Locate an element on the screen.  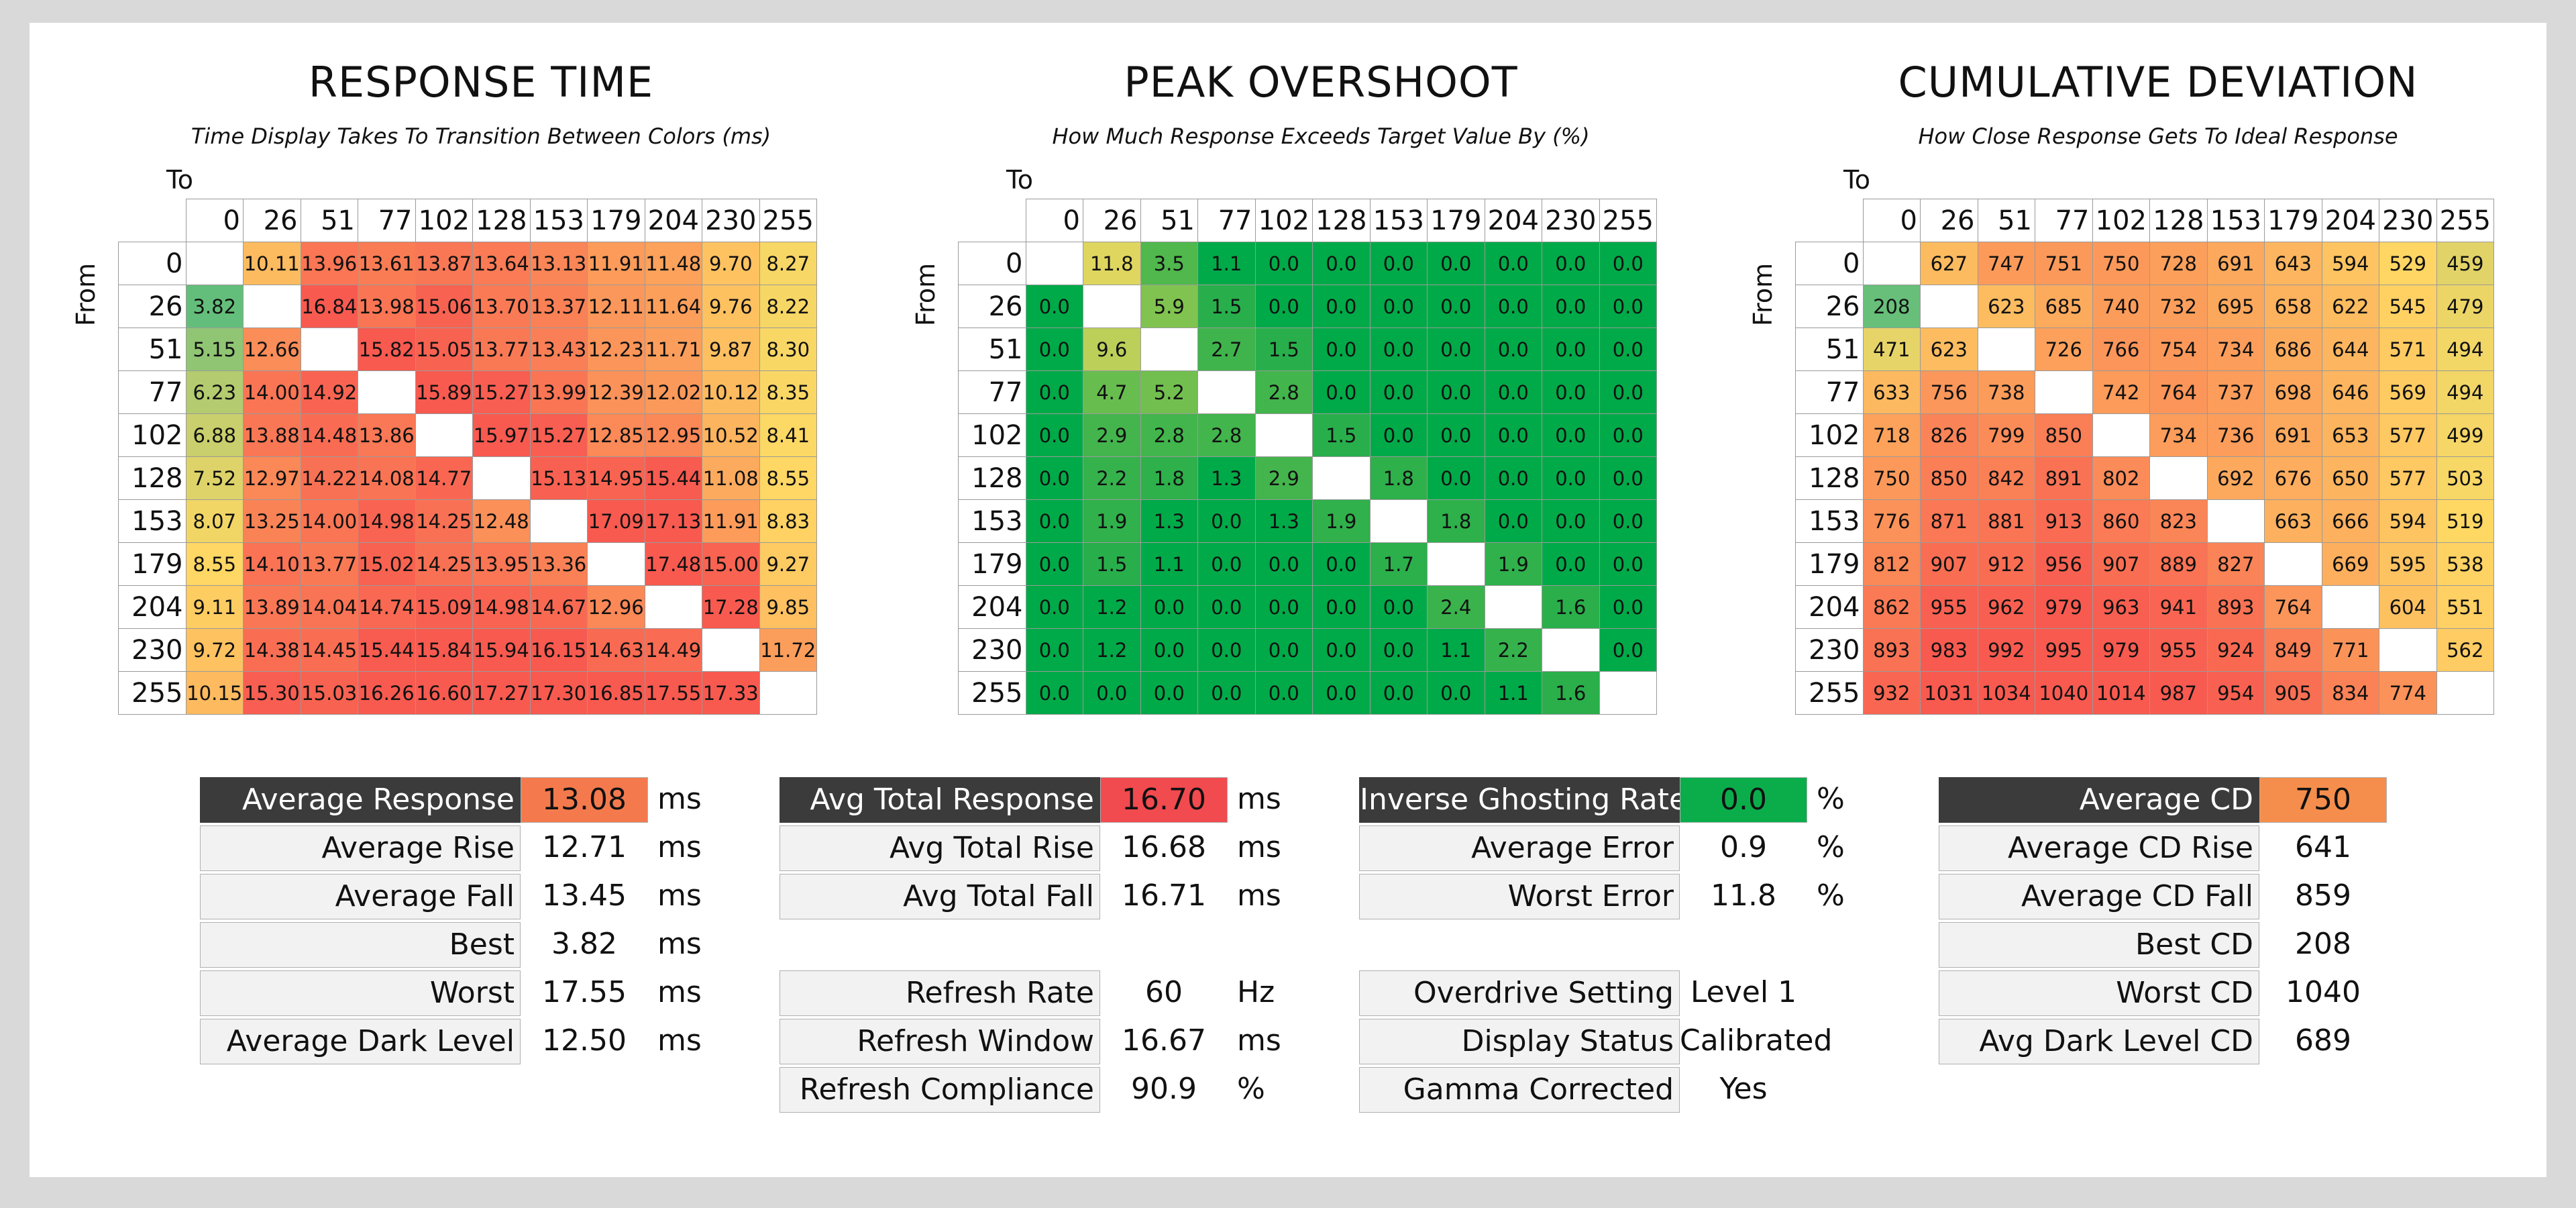
heatmap-cell: 14.25 is located at coordinates (444, 564).